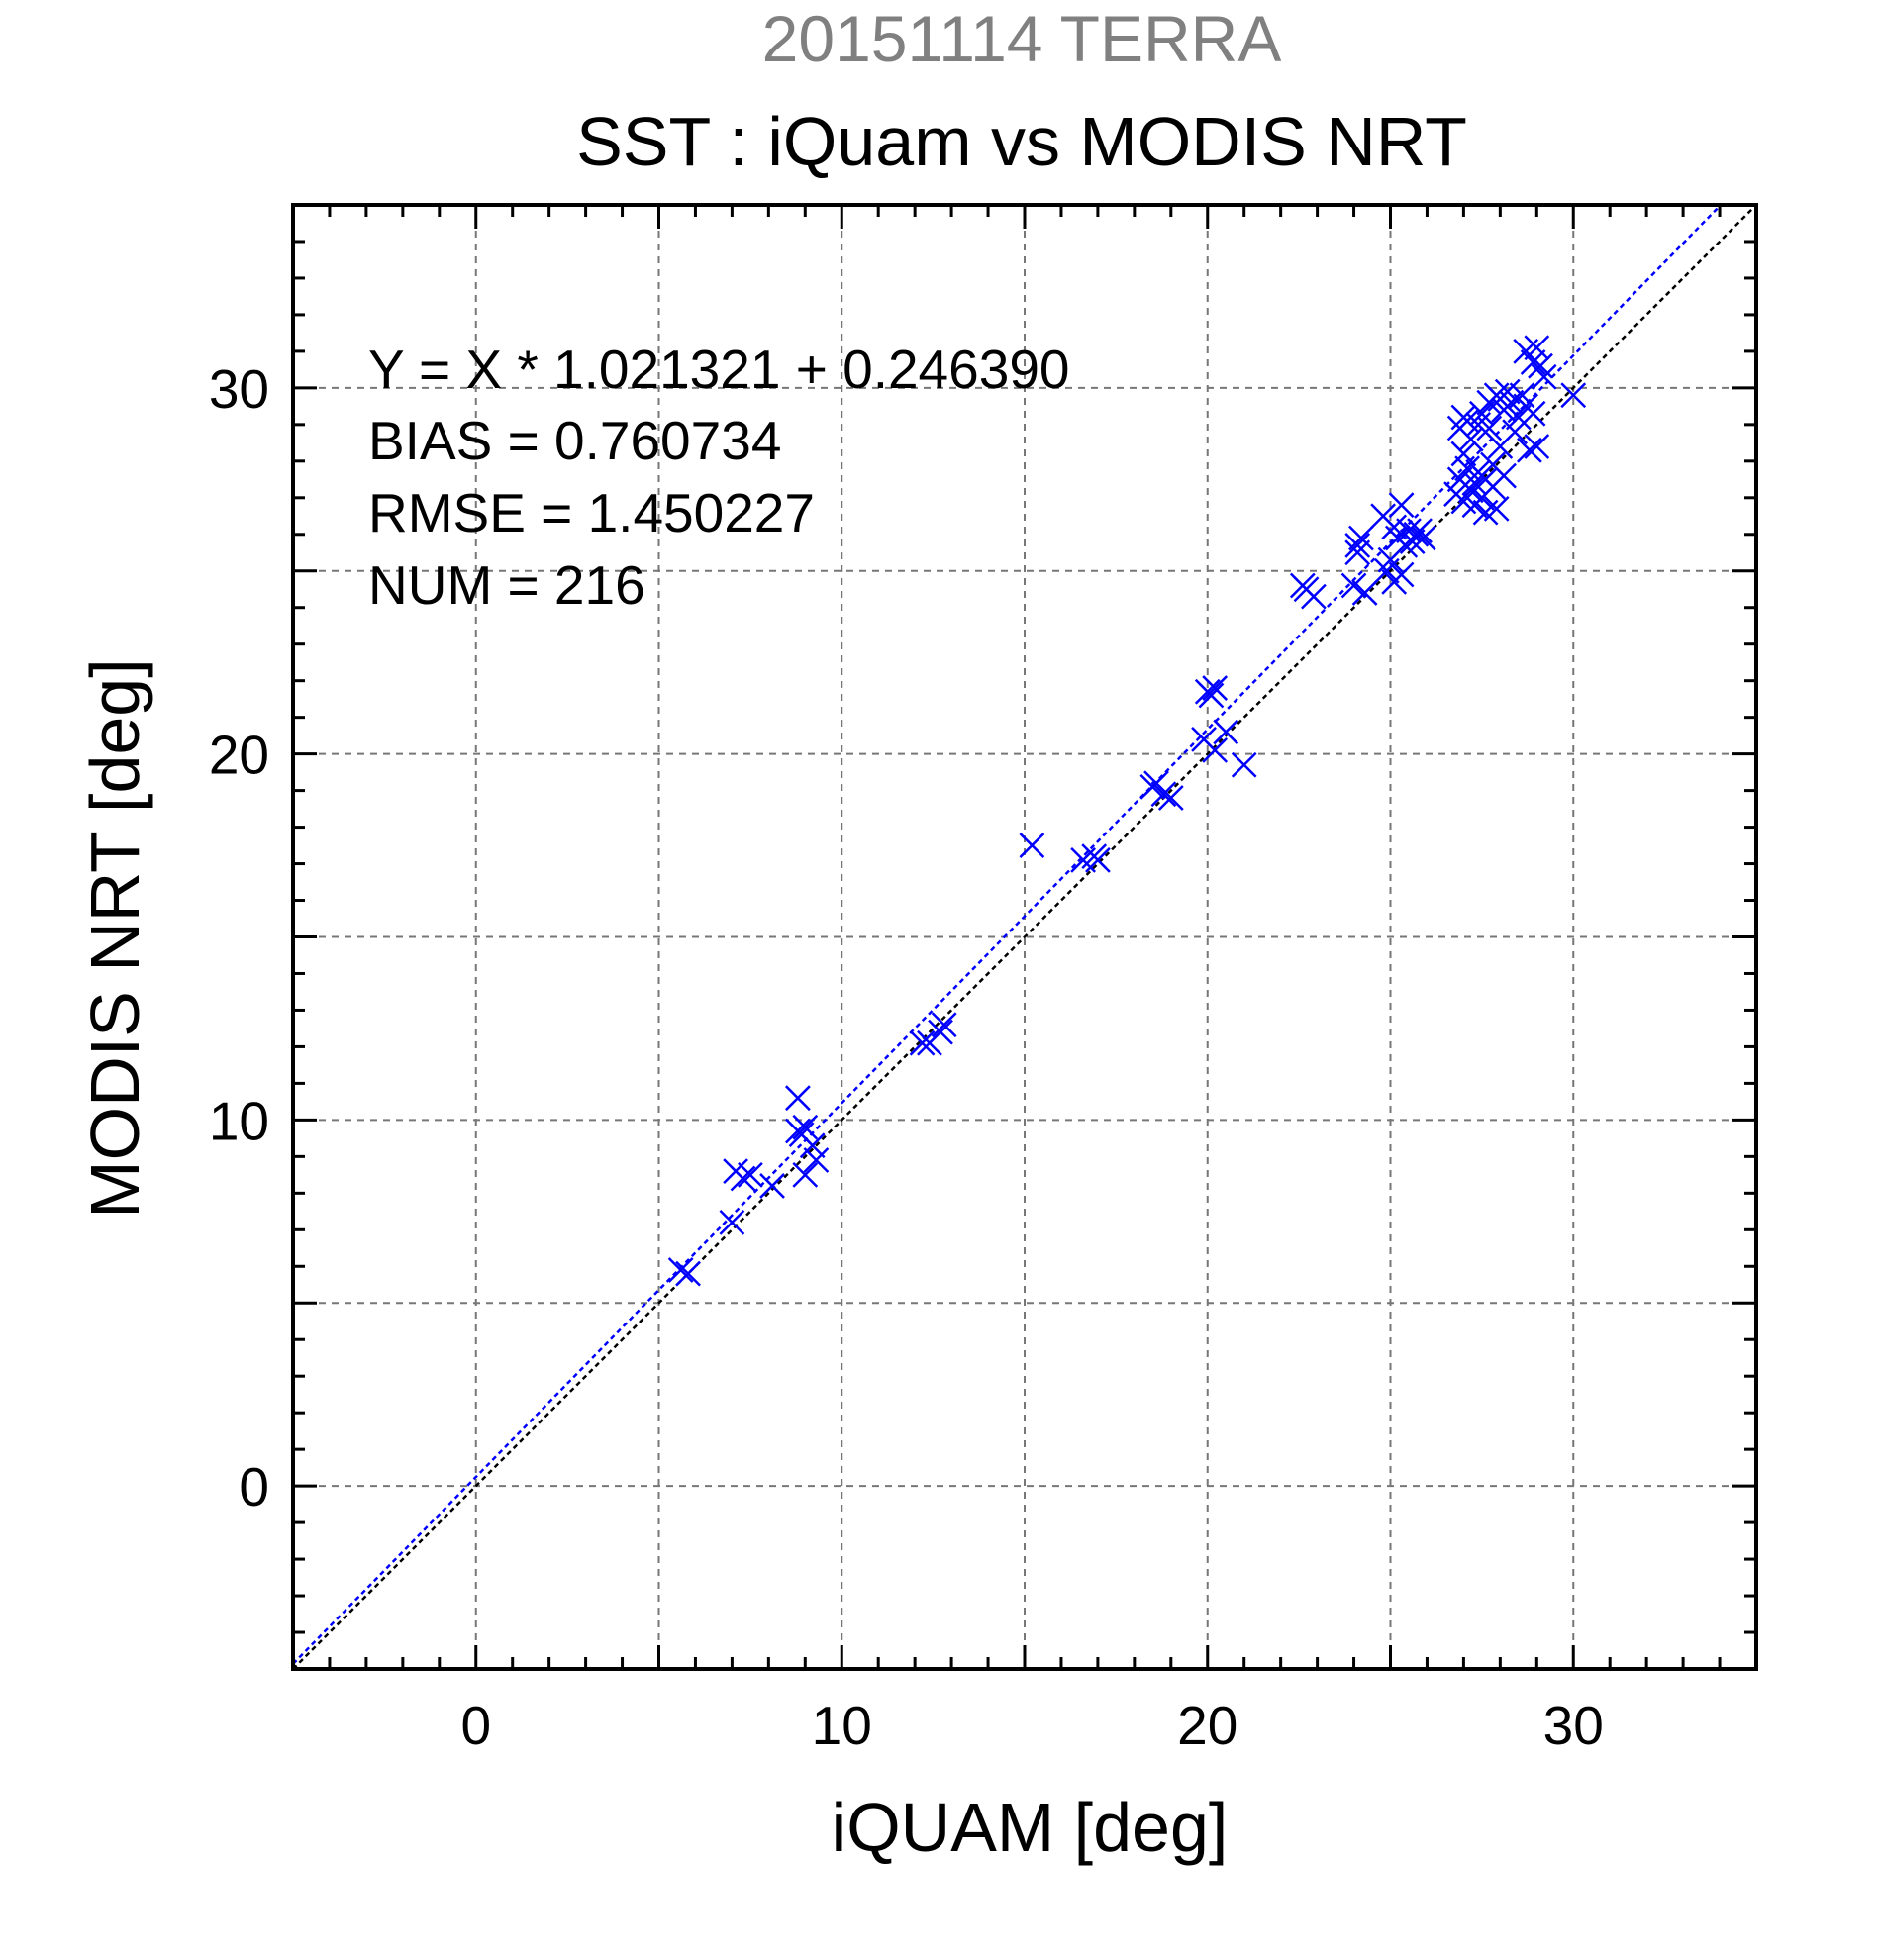  Describe the element at coordinates (1030, 1827) in the screenshot. I see `x-axis-label: iQUAM [deg]` at that location.